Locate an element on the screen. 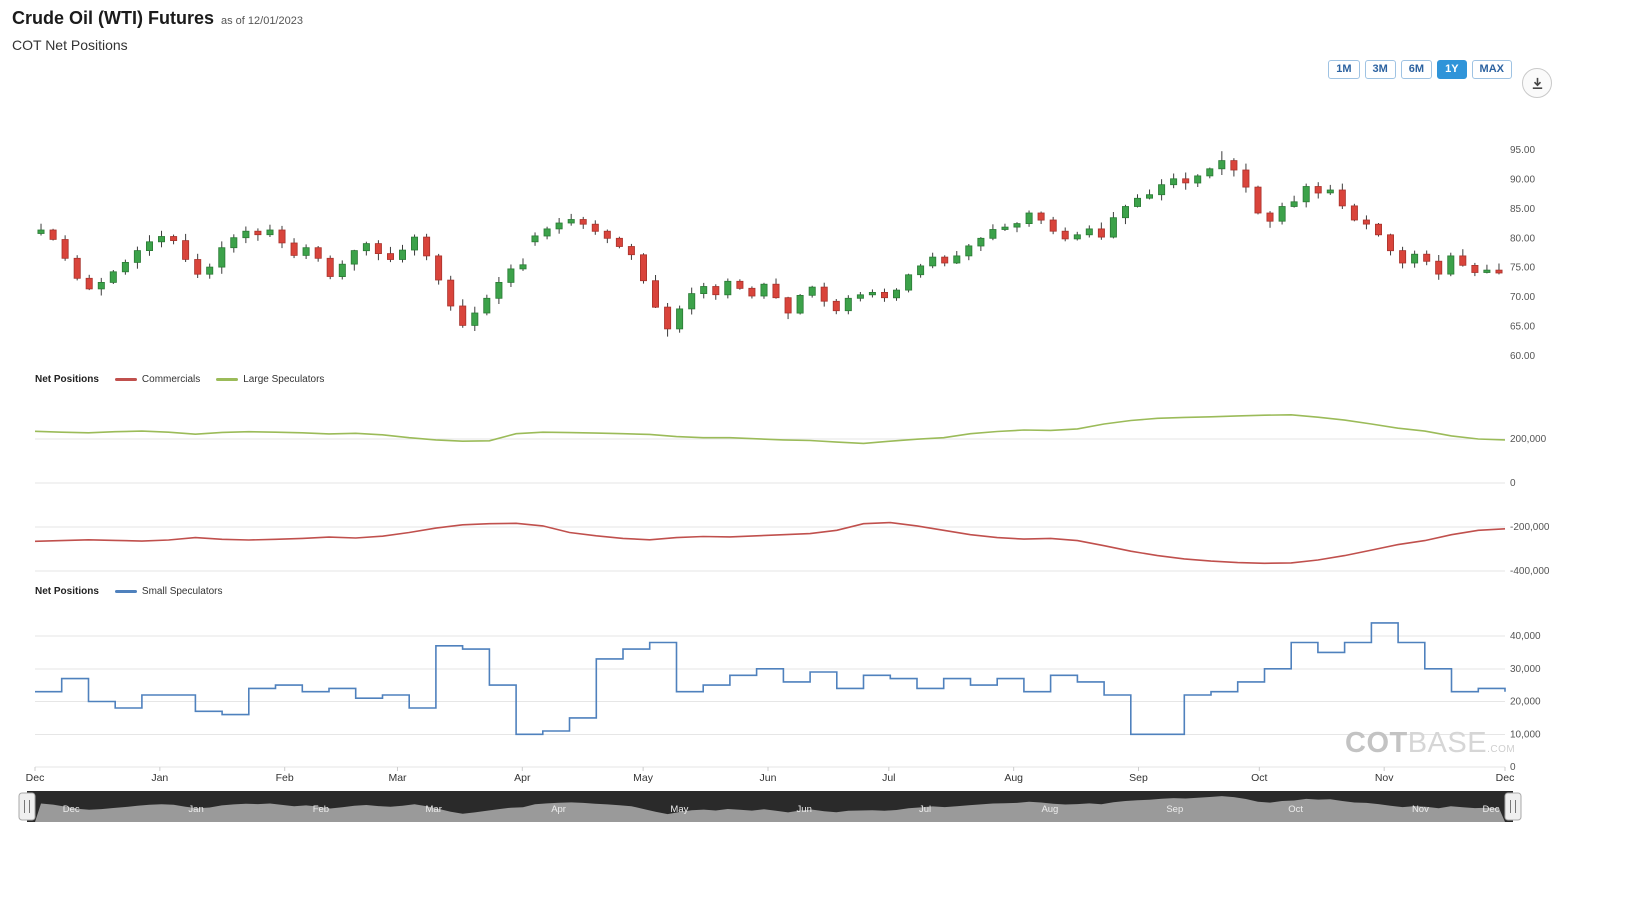 This screenshot has width=1642, height=900. chart-subtitle: COT Net Positions is located at coordinates (70, 45).